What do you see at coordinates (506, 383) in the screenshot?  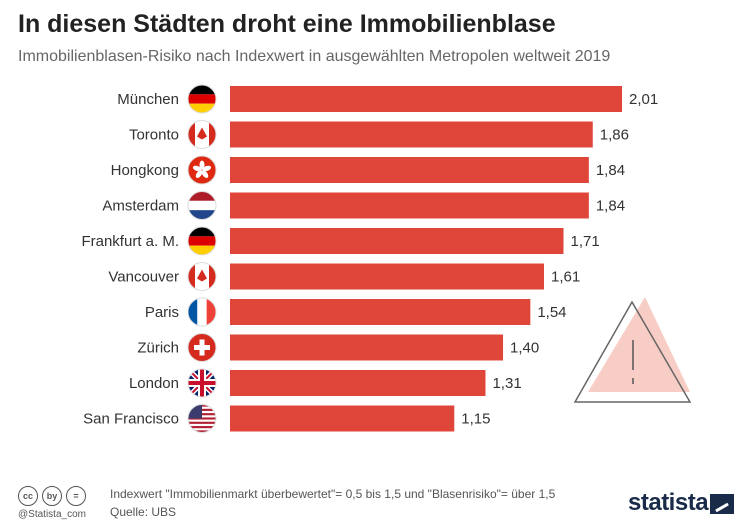 I see `value-label: 1,31` at bounding box center [506, 383].